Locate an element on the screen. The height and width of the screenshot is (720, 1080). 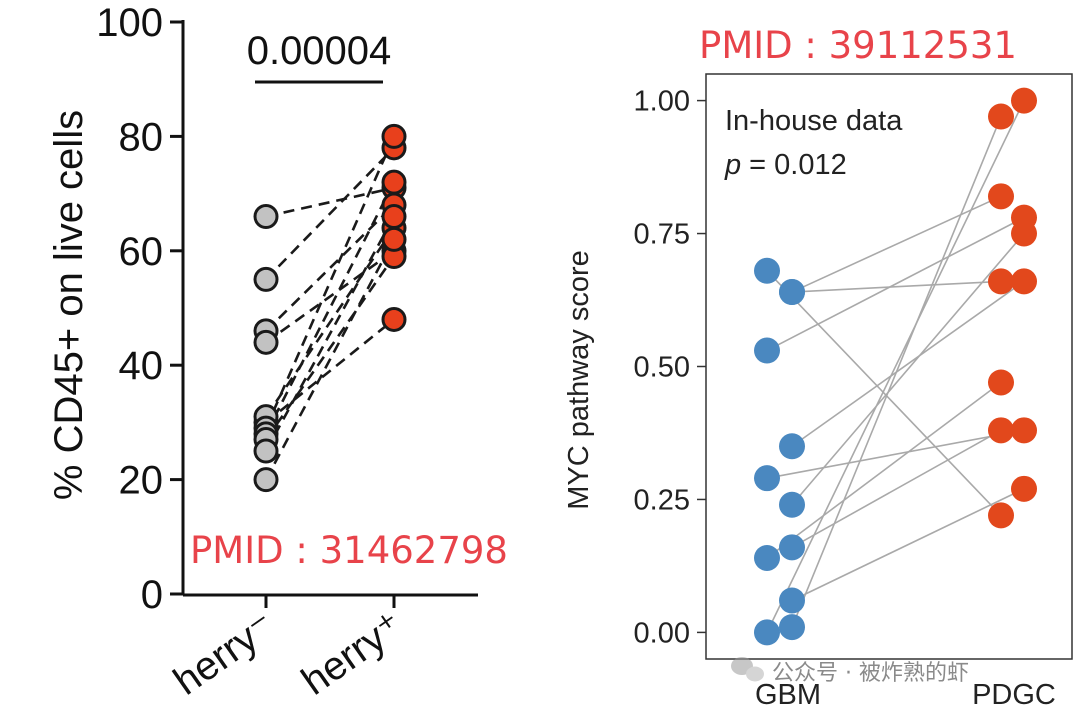
right-y-ticks: 0.00 0.25 0.50 0.75 1.00 is located at coordinates (670, 367).